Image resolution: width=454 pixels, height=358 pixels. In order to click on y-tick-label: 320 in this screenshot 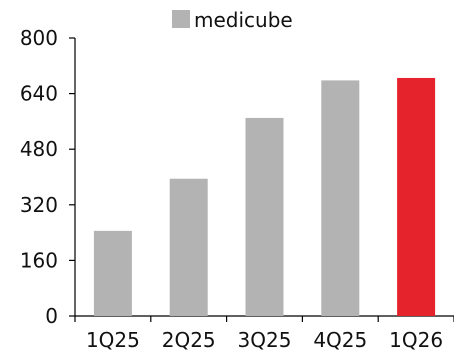, I will do `click(39, 205)`.